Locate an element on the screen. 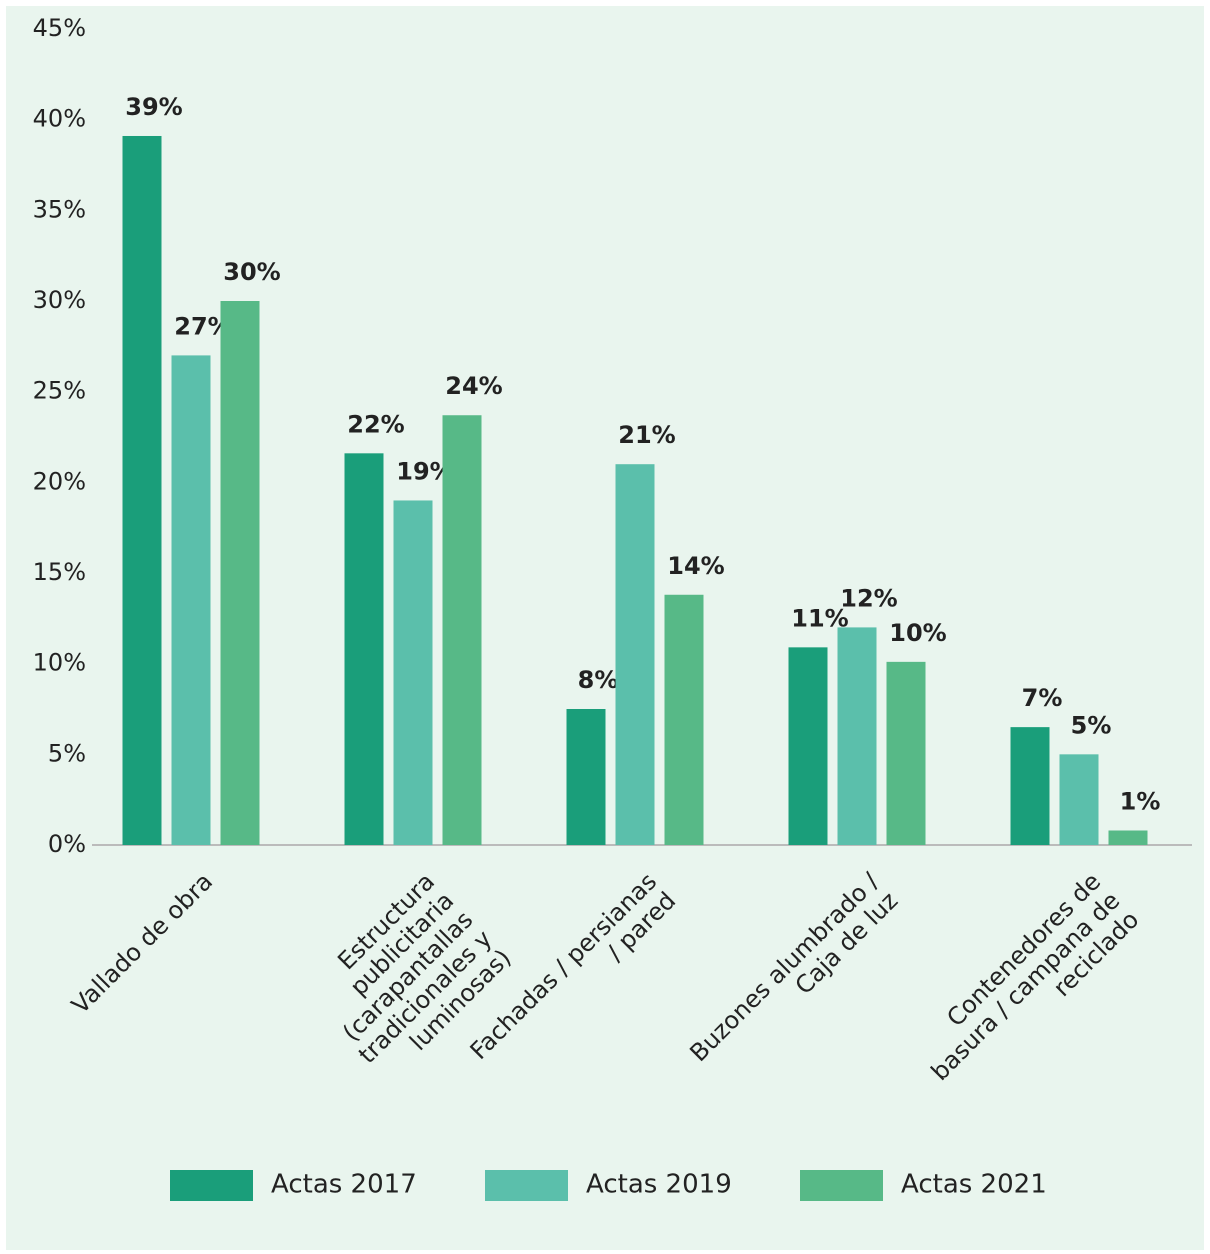 This screenshot has height=1254, width=1210. value-label: 21% is located at coordinates (646, 435).